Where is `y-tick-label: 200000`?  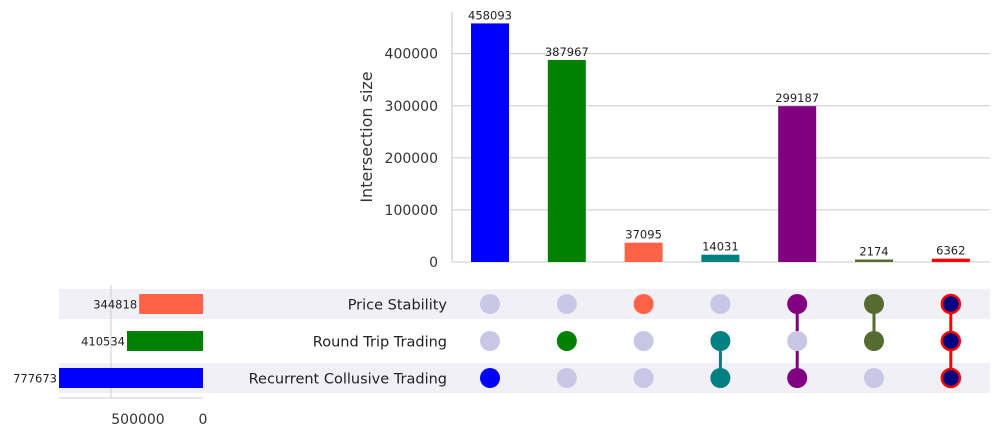 y-tick-label: 200000 is located at coordinates (411, 159).